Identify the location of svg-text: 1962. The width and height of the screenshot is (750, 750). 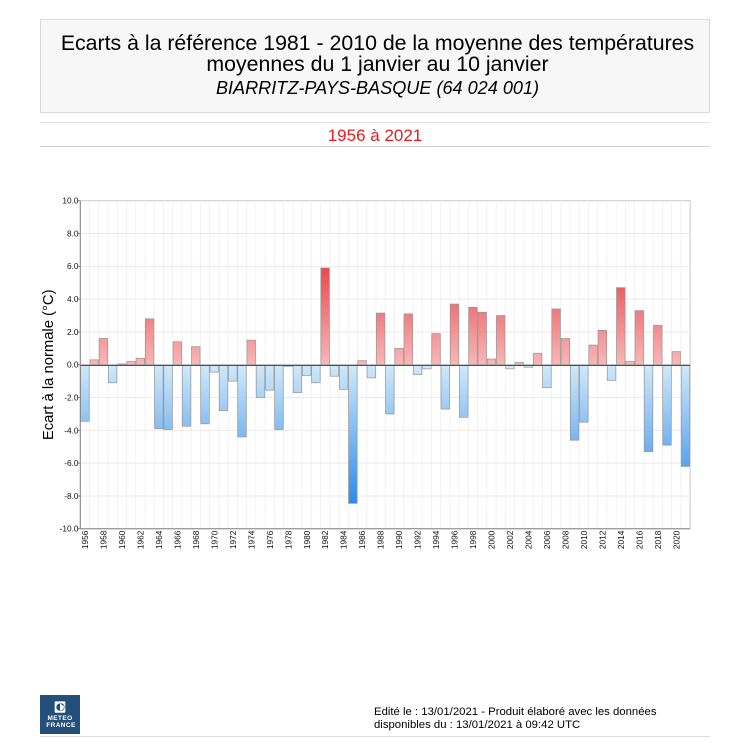
(140, 539).